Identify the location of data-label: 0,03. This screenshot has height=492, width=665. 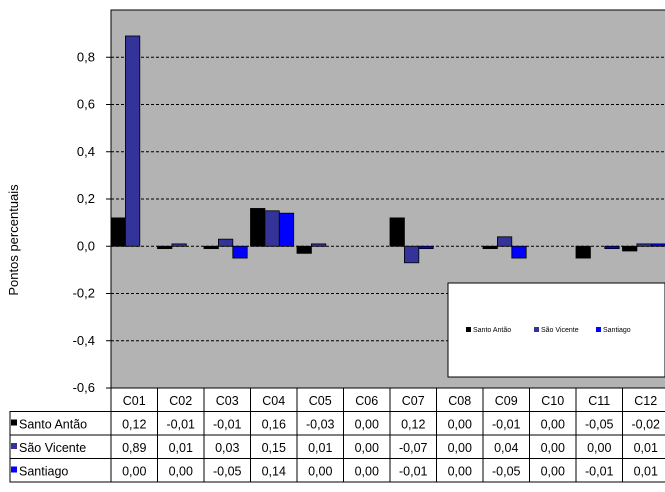
(227, 448).